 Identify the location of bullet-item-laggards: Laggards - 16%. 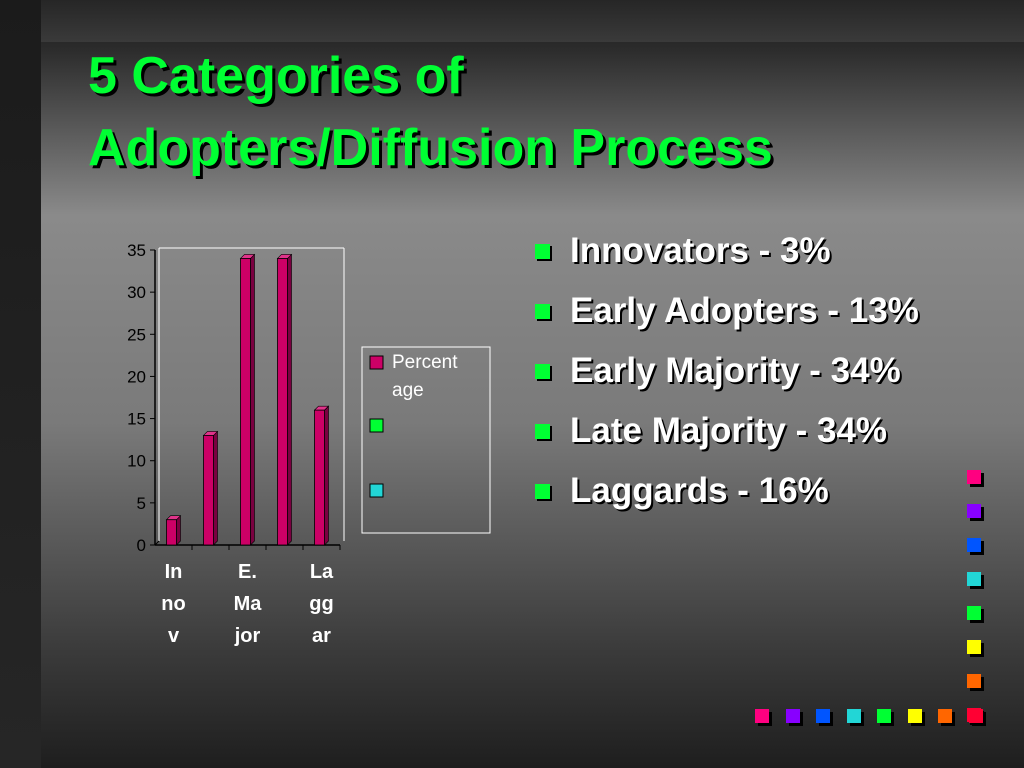
(745, 491).